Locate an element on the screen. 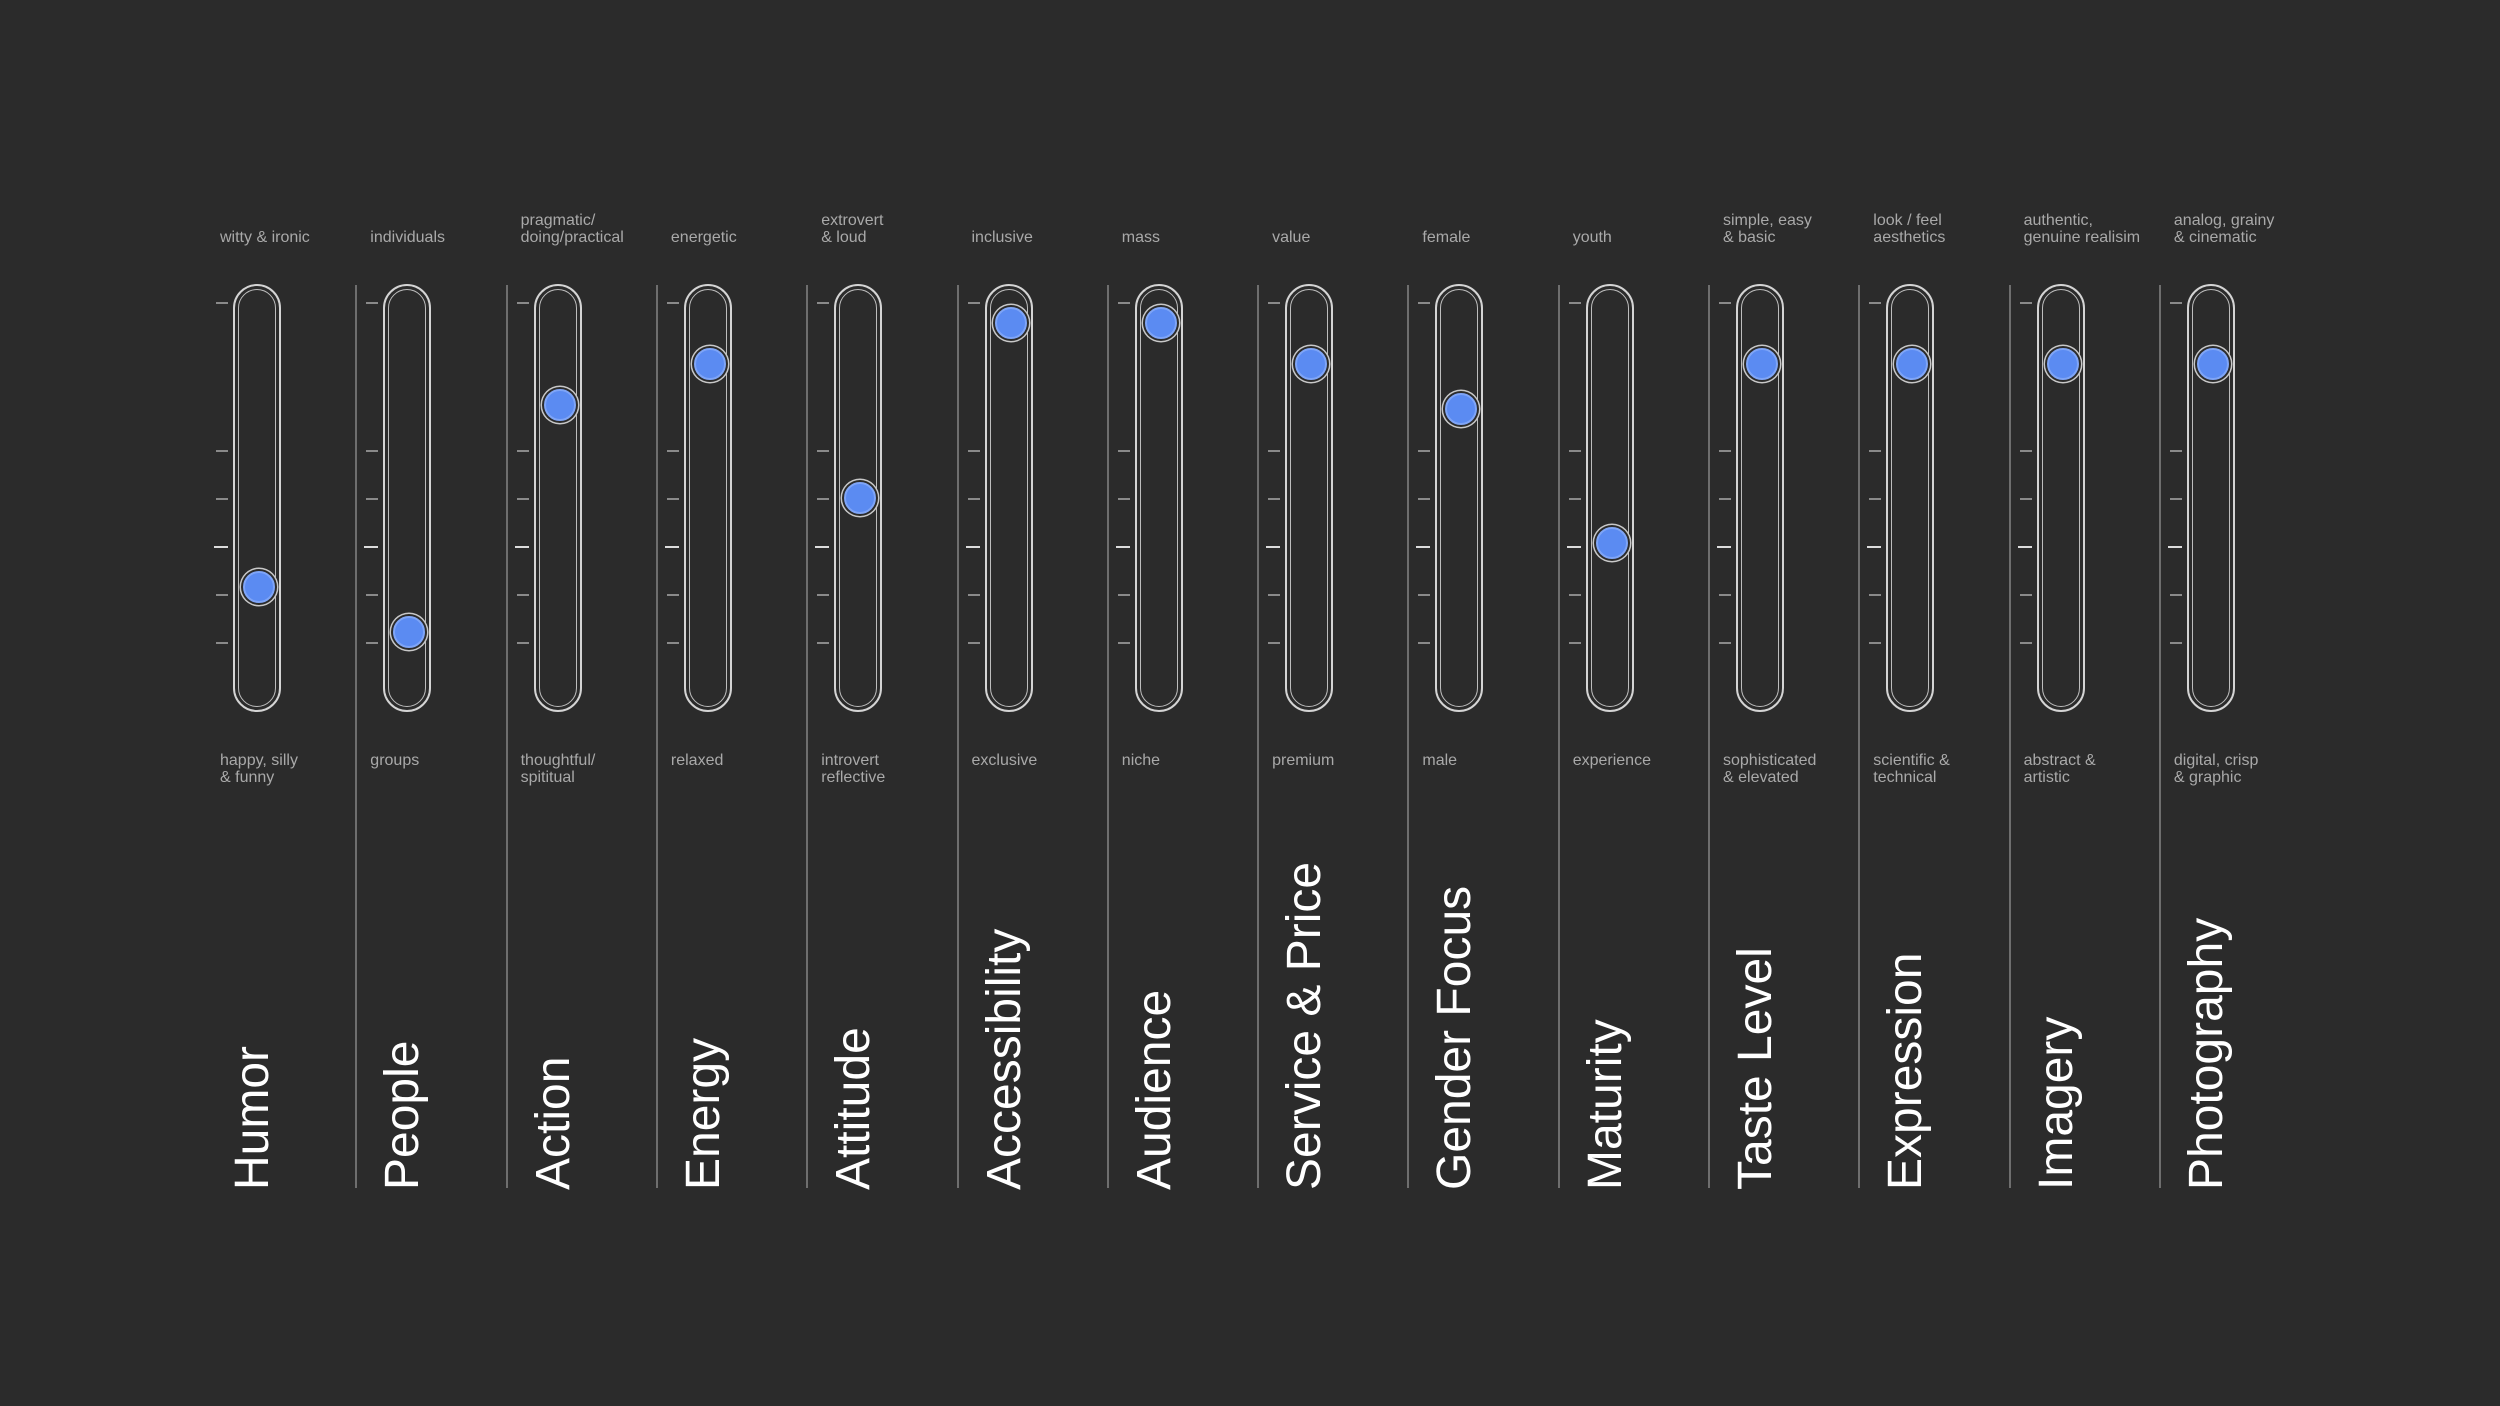 This screenshot has width=2500, height=1406. slider-name-wrap: Service & Price is located at coordinates (1306, 1025).